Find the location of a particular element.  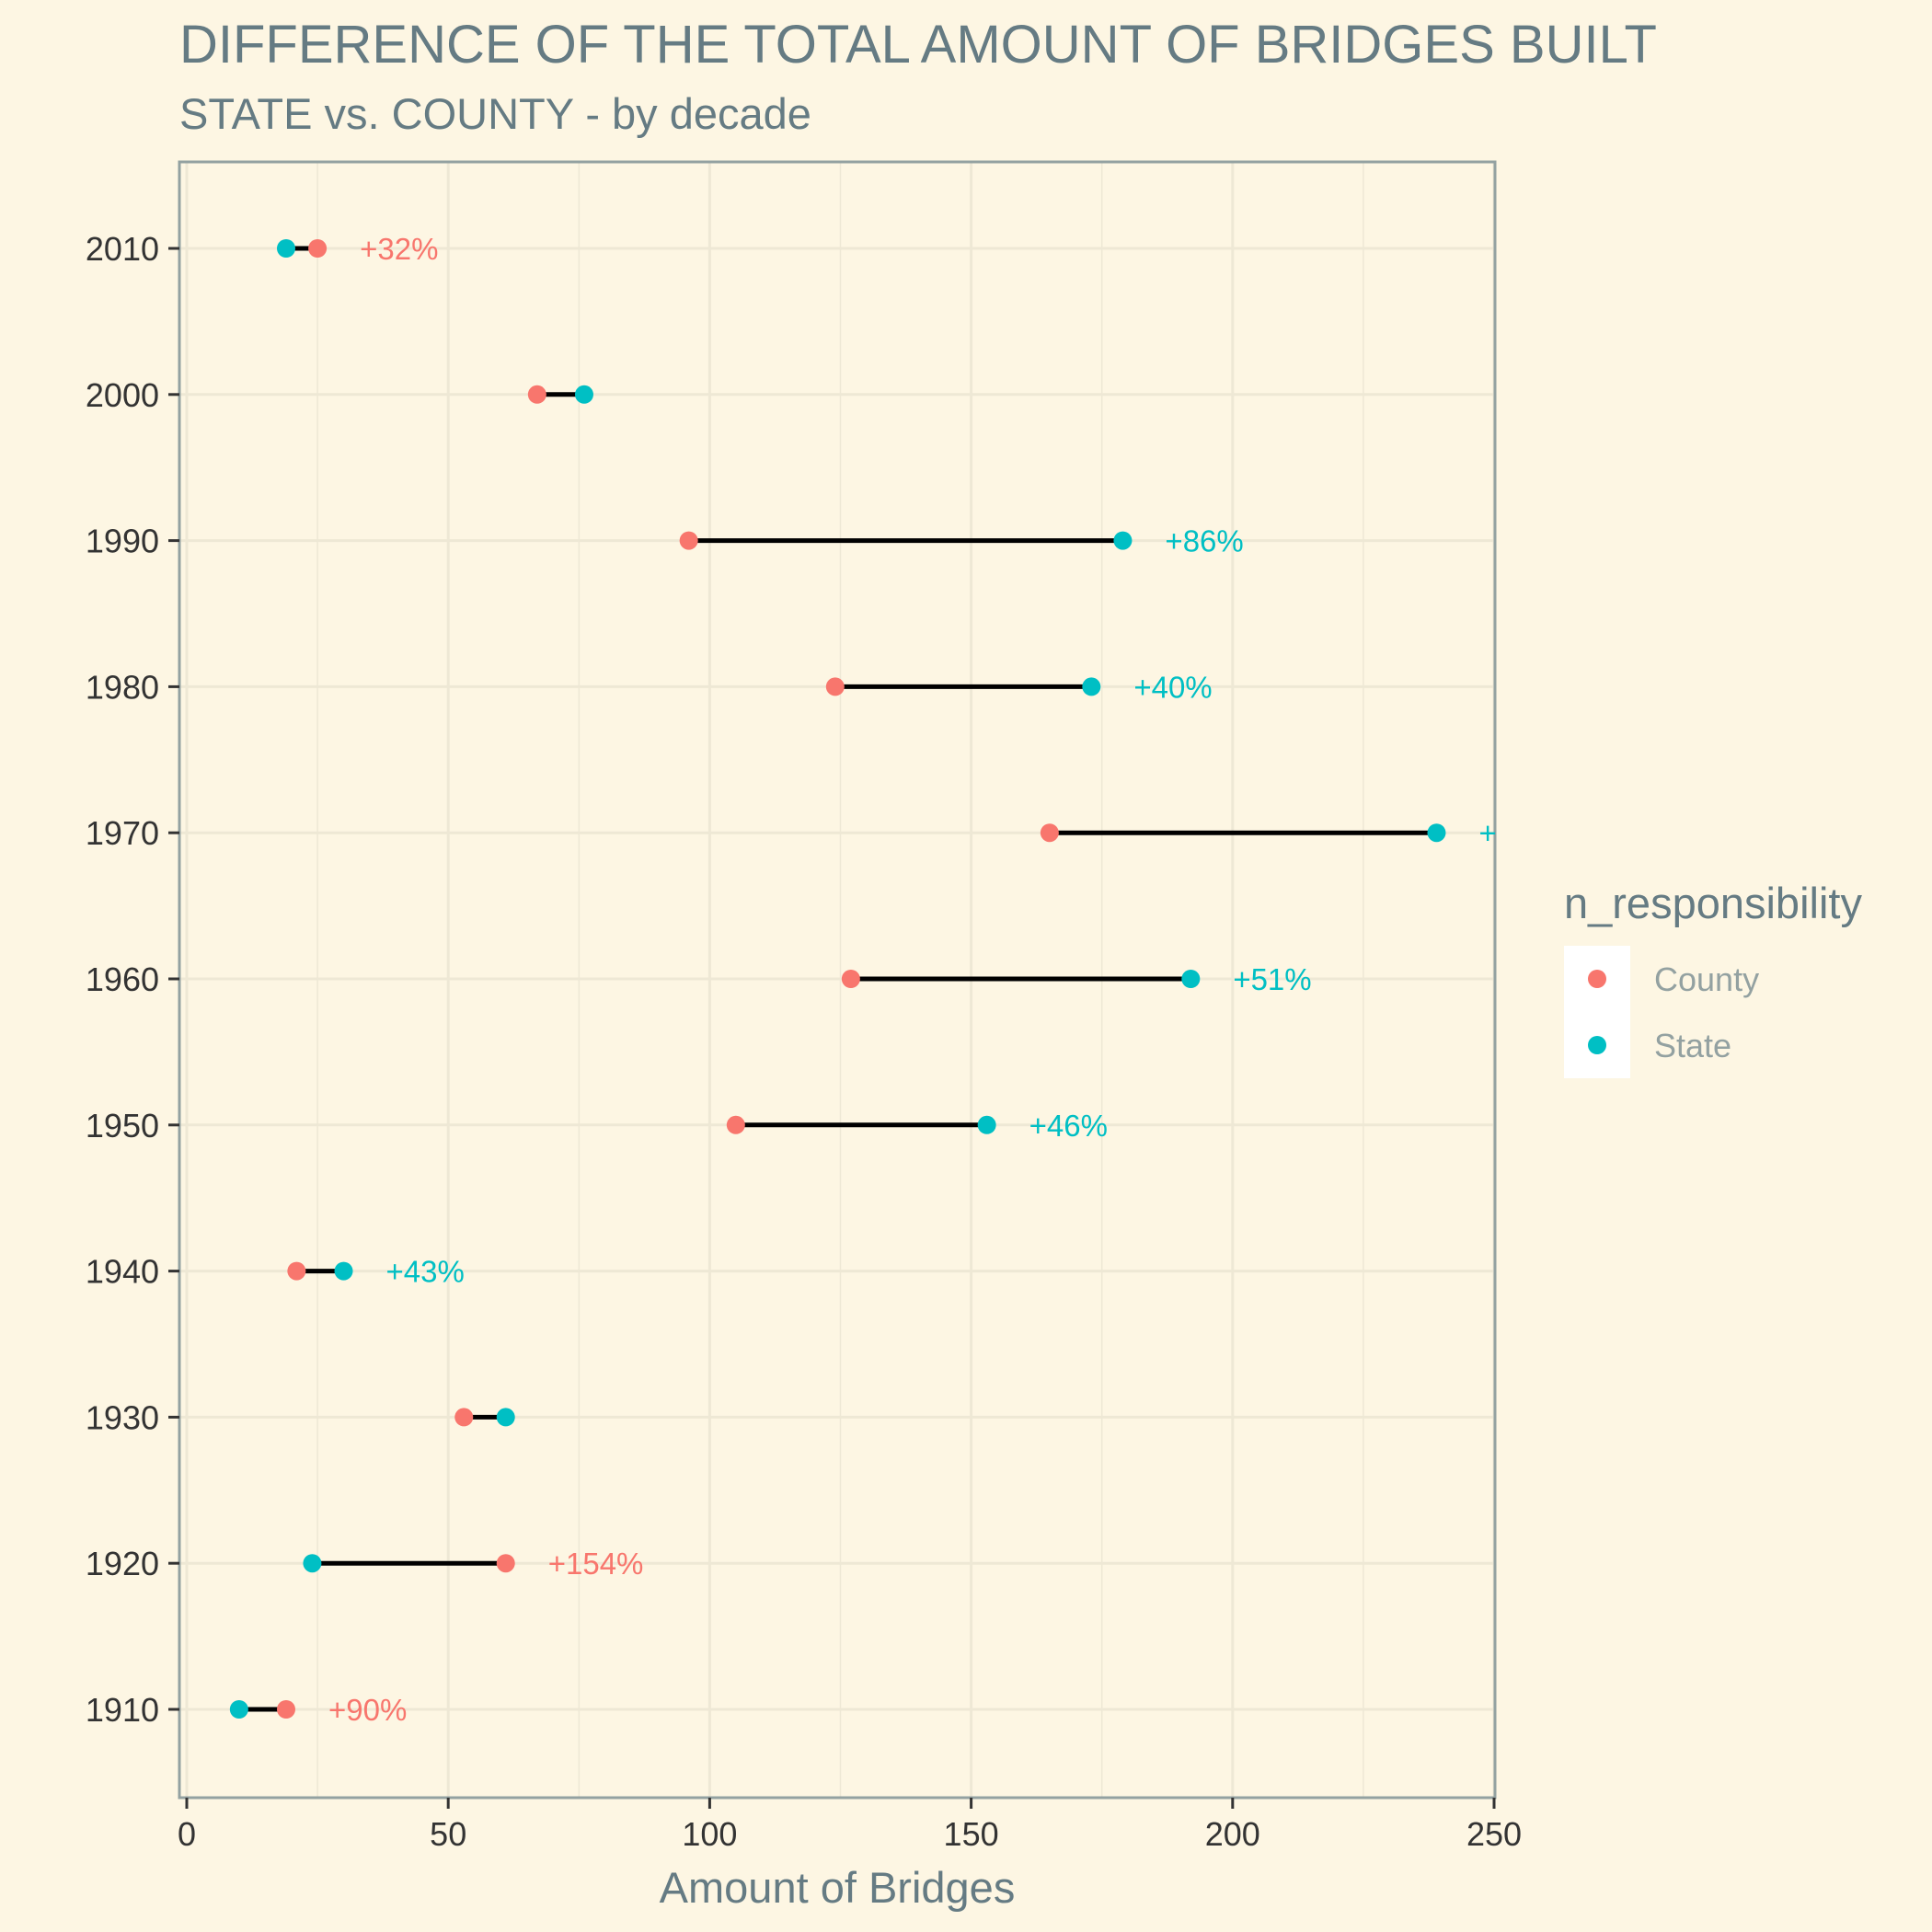

x-tick-label: 200 is located at coordinates (1232, 1834).